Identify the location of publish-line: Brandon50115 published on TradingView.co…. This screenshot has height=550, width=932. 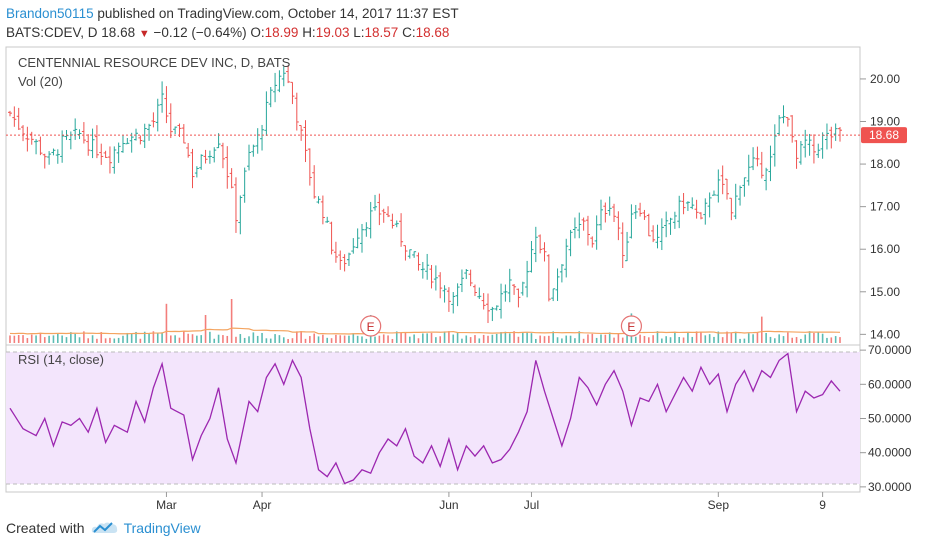
(466, 13).